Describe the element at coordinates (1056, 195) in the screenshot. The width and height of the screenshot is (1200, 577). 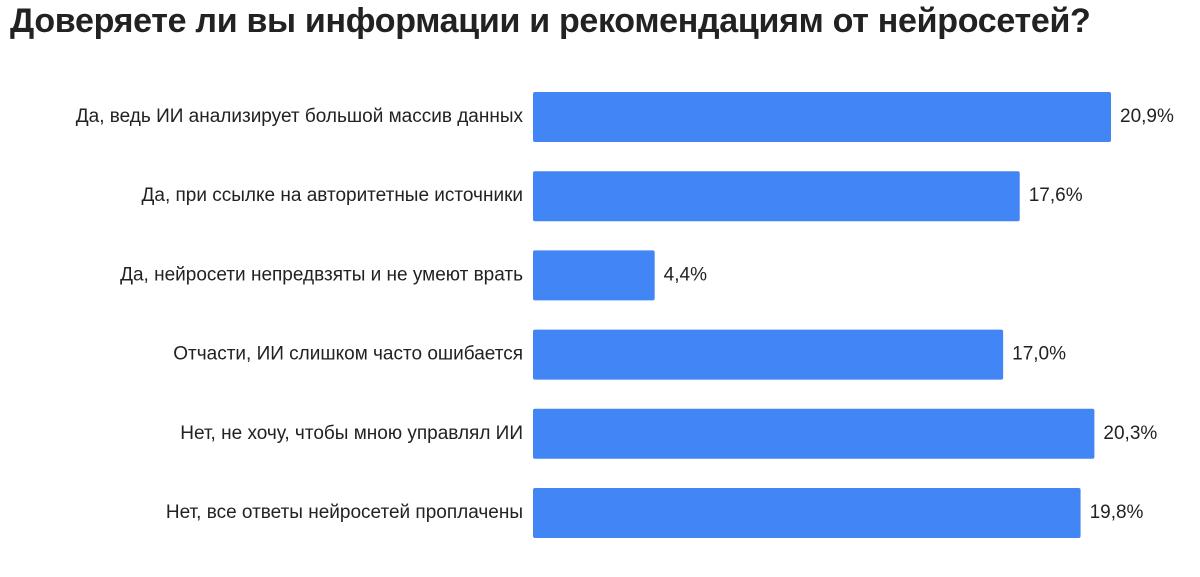
I see `value-label: 17,6%` at that location.